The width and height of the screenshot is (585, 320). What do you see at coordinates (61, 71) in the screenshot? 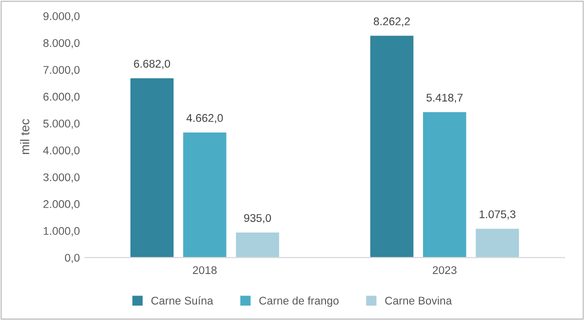
I see `y-tick-label: 7.000,0` at bounding box center [61, 71].